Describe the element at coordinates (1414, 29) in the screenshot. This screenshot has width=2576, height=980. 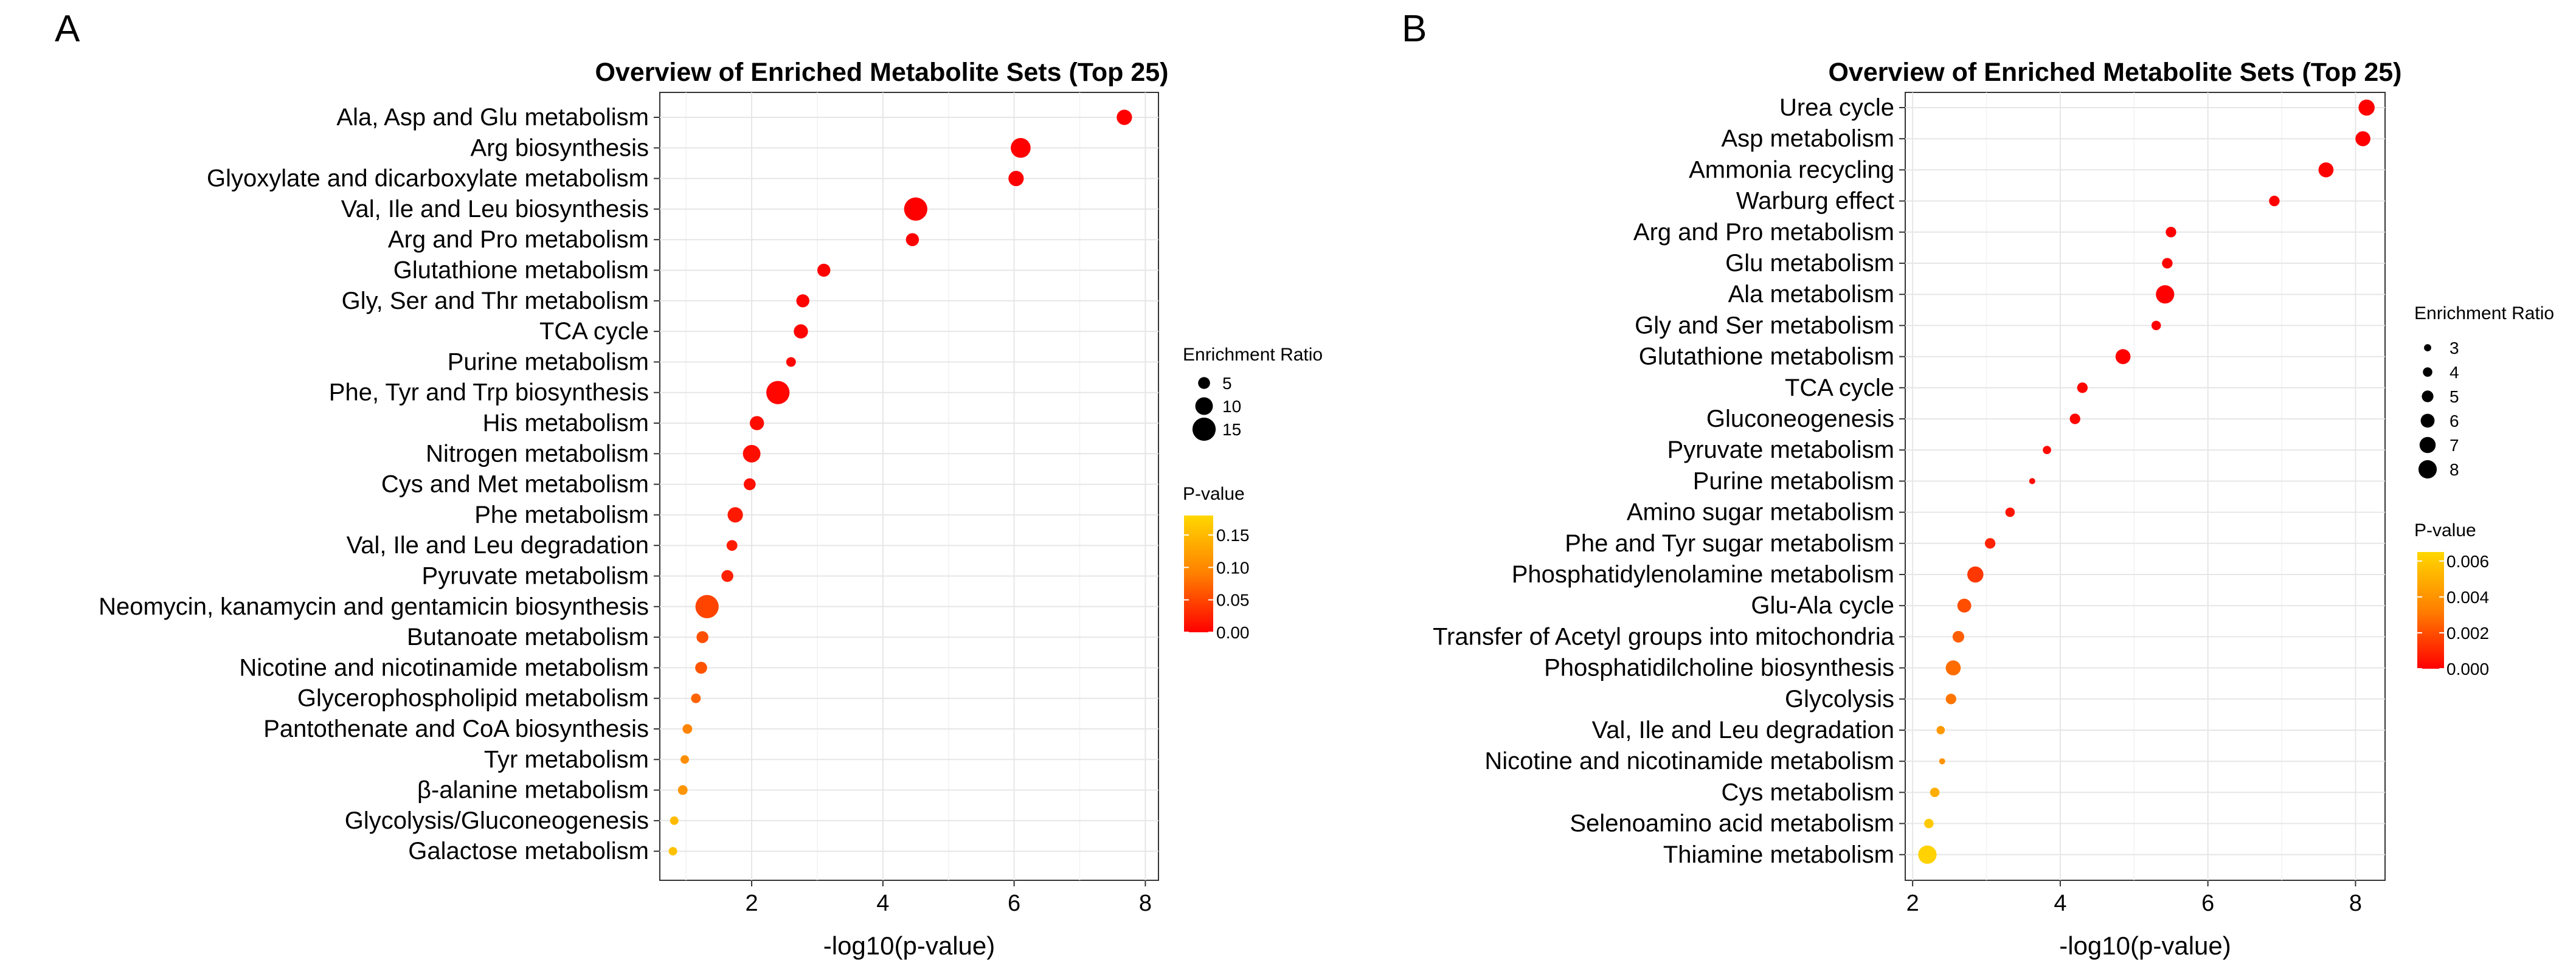
I see `panel-letter-b: B` at that location.